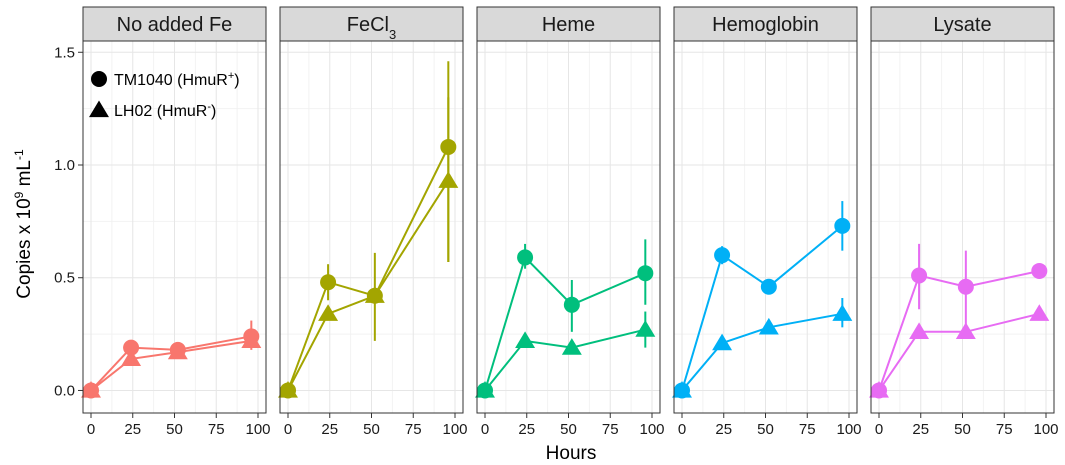 The image size is (1065, 465). What do you see at coordinates (64, 165) in the screenshot?
I see `y-tick-label: 1.0` at bounding box center [64, 165].